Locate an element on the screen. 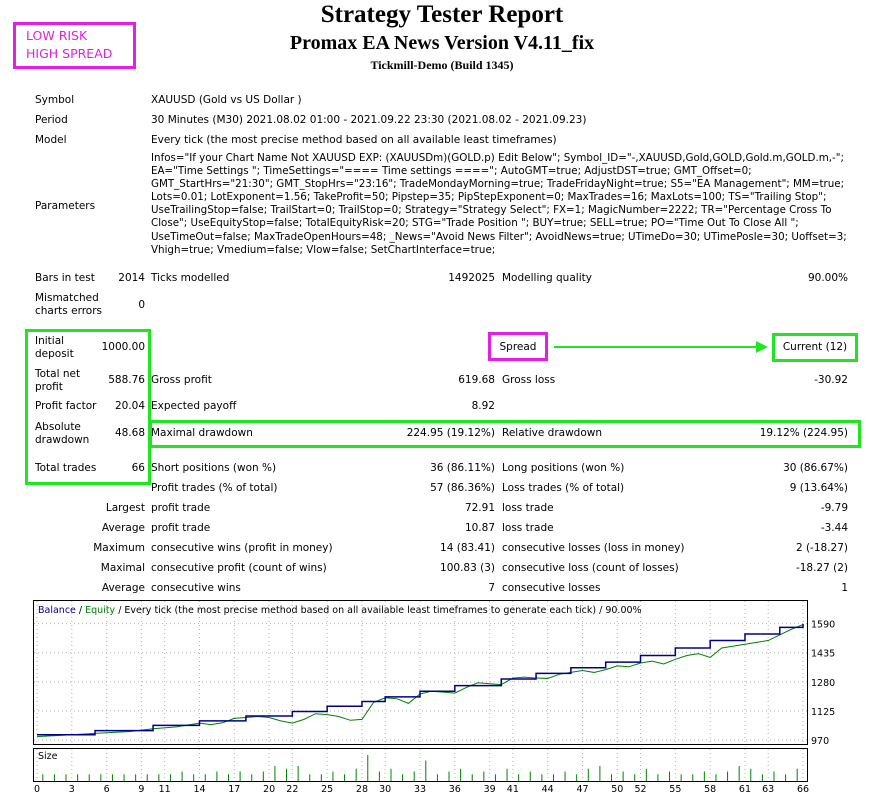 The height and width of the screenshot is (801, 884). maximal-label: Maximal is located at coordinates (122, 568).